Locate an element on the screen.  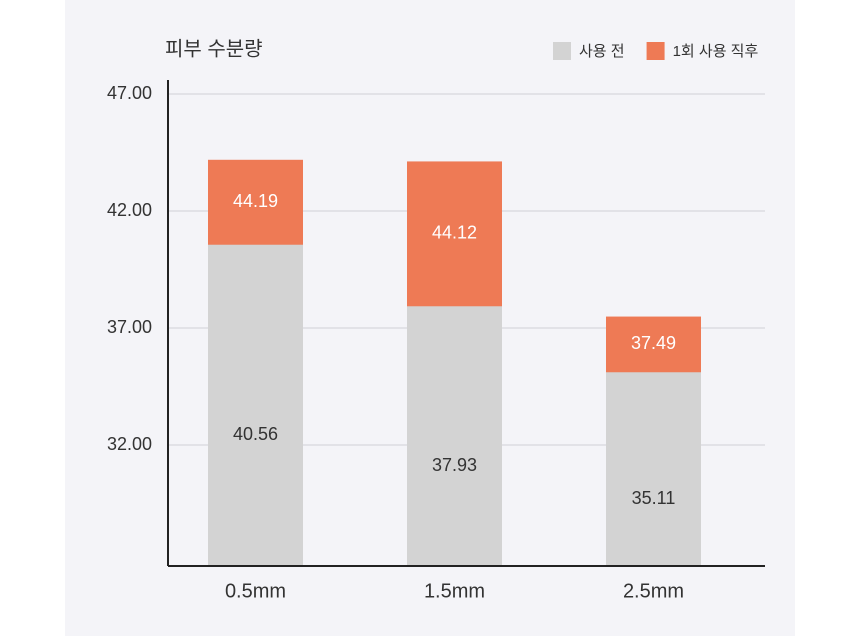
value-label: 37.49 is located at coordinates (653, 343).